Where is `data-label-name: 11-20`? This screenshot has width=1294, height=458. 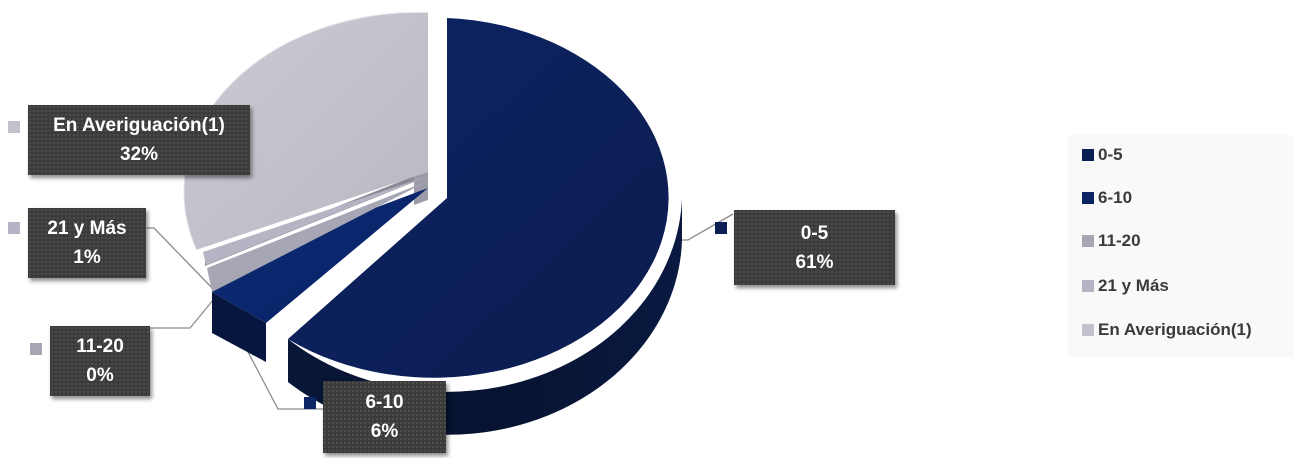
data-label-name: 11-20 is located at coordinates (100, 346).